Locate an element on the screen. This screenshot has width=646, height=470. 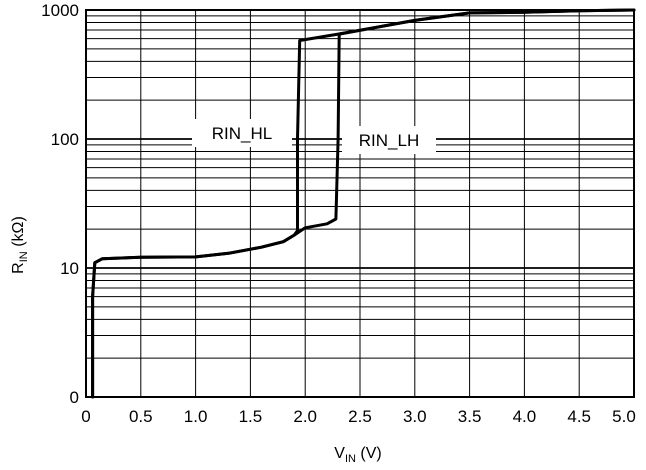
y-tick-label: 10 is located at coordinates (69, 268).